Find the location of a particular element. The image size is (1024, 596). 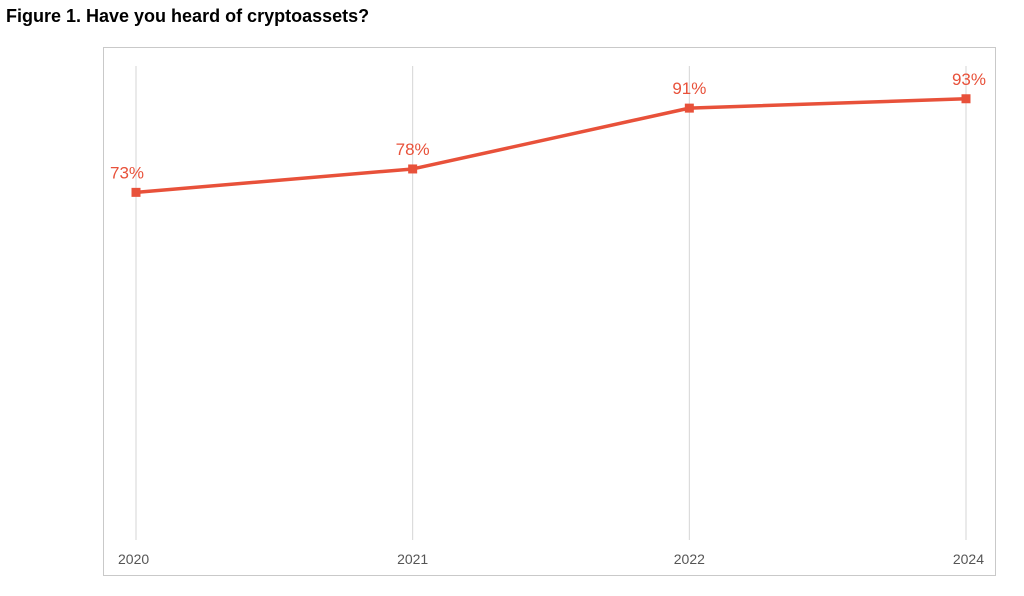

data-point-2024 is located at coordinates (966, 99).